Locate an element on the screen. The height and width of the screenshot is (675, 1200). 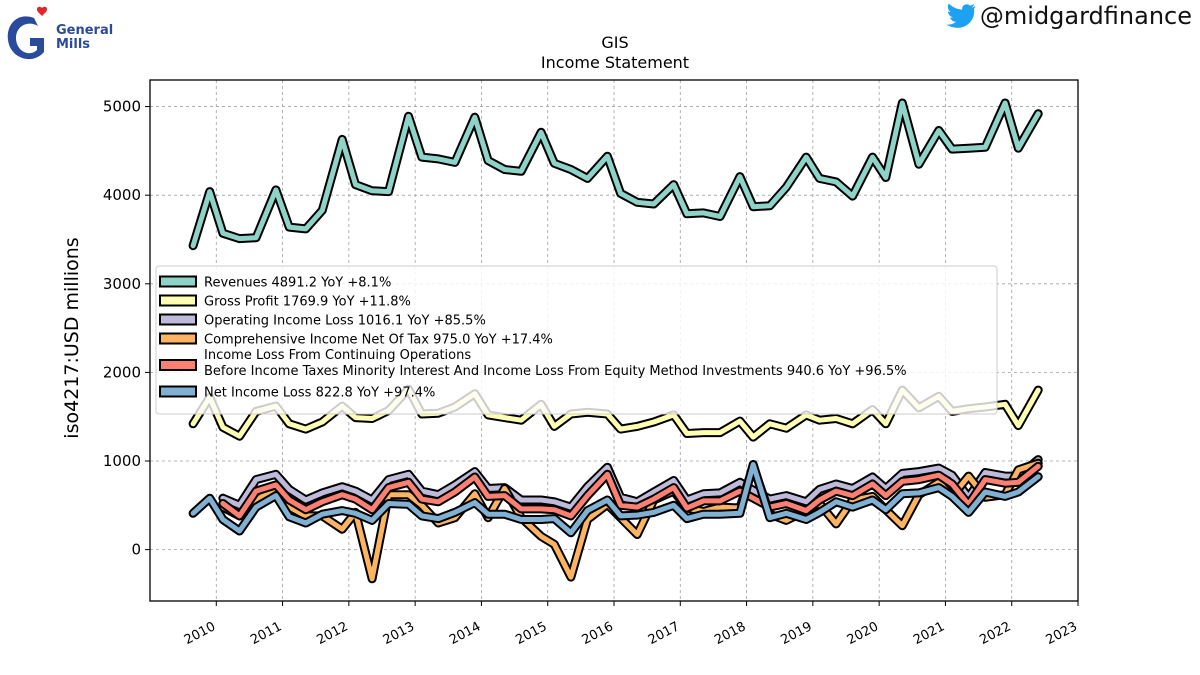
y-tick-label: 2000 is located at coordinates (122, 372).